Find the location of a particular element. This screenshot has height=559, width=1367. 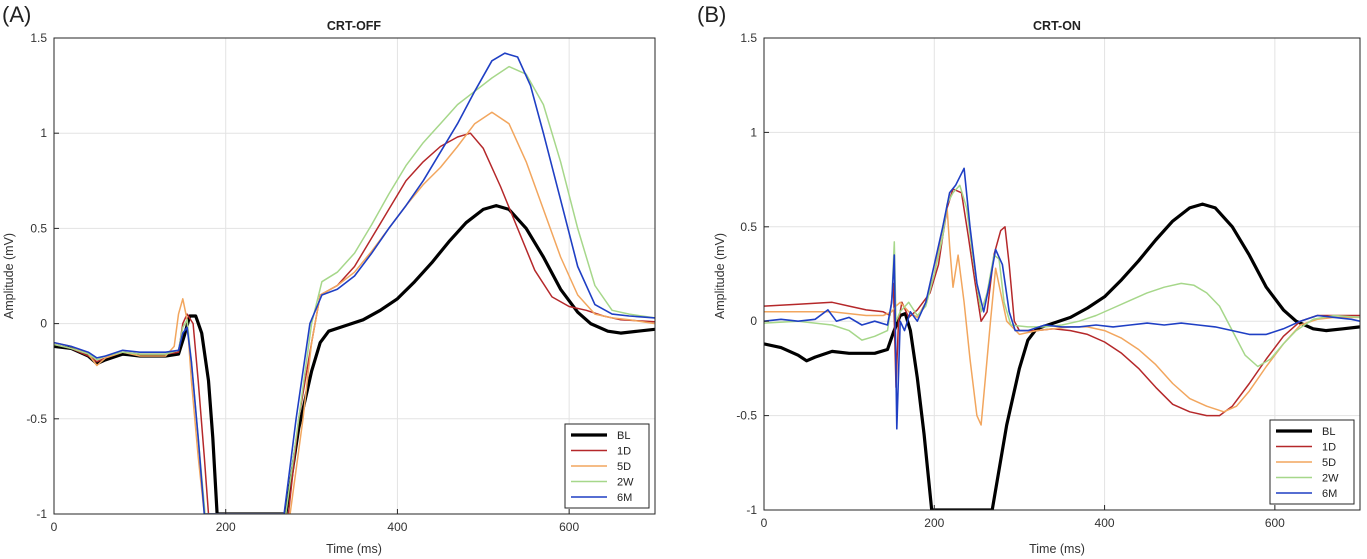

panel-b-legend-label-5d: 5D is located at coordinates (1329, 463).